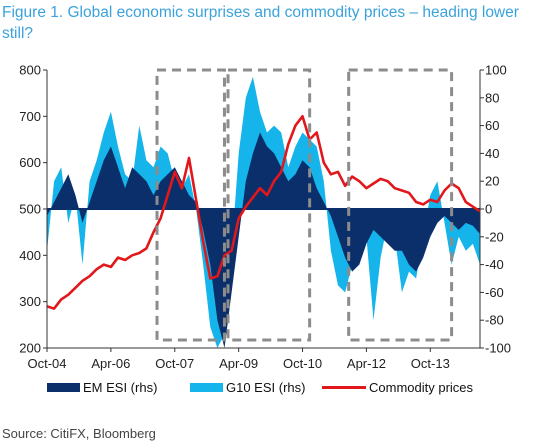  Describe the element at coordinates (492, 153) in the screenshot. I see `right-tick-label: 40` at that location.